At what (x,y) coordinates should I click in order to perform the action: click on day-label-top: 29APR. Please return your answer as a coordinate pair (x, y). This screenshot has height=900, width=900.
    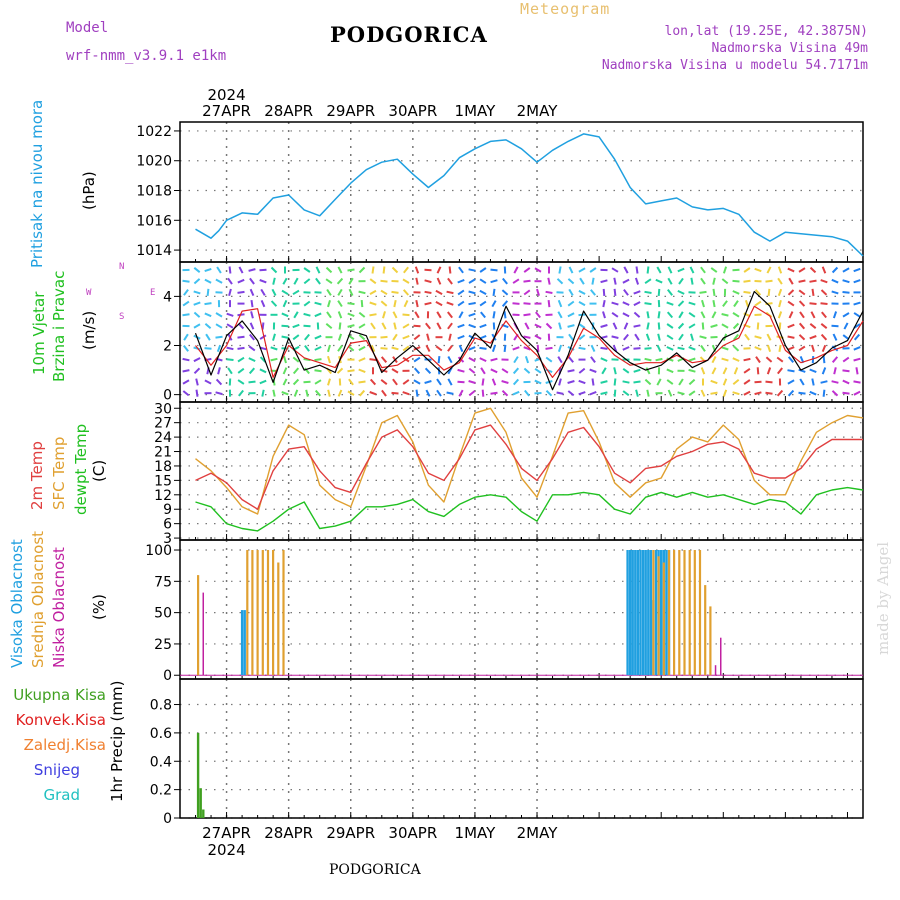
    Looking at the image, I should click on (350, 111).